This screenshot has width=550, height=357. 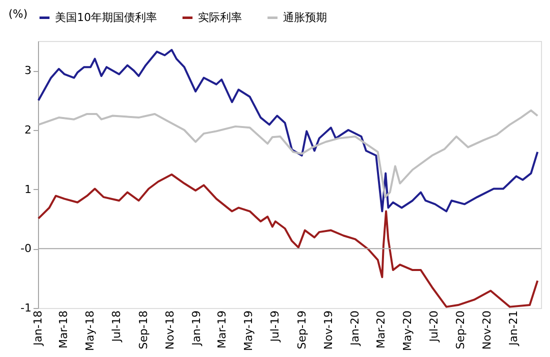 What do you see at coordinates (143, 330) in the screenshot?
I see `x-tick-label: Sep-18` at bounding box center [143, 330].